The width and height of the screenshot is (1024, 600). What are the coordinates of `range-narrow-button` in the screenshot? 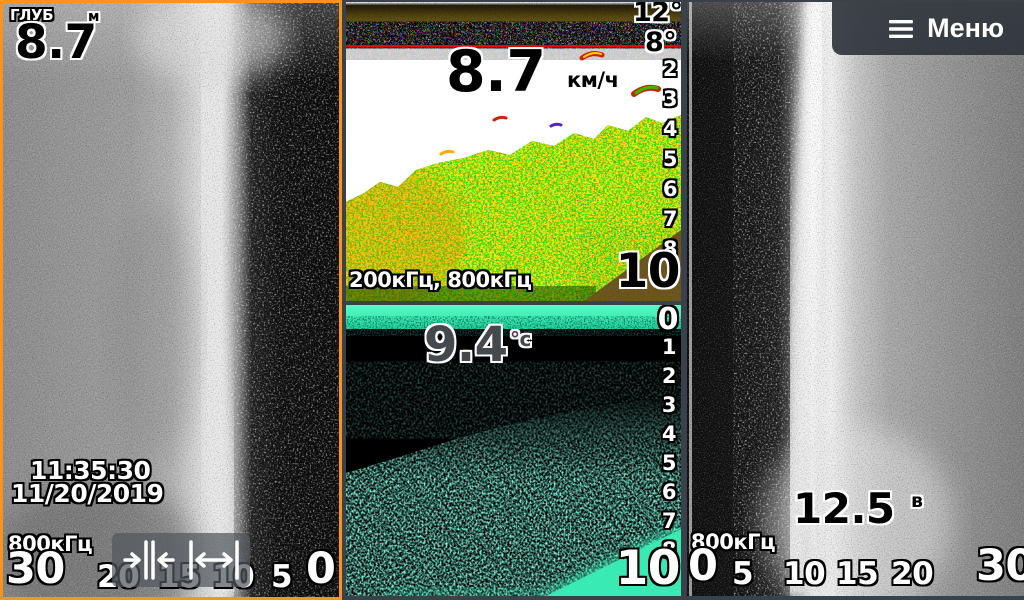 It's located at (148, 560).